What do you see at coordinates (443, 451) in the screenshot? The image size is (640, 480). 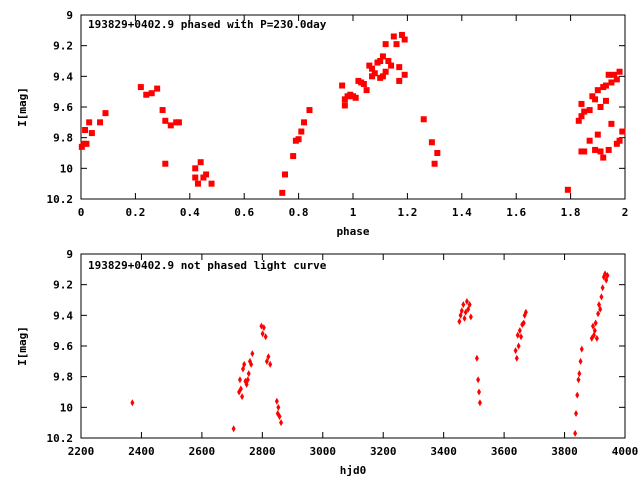 I see `unphased-x-tick-label: 3400` at bounding box center [443, 451].